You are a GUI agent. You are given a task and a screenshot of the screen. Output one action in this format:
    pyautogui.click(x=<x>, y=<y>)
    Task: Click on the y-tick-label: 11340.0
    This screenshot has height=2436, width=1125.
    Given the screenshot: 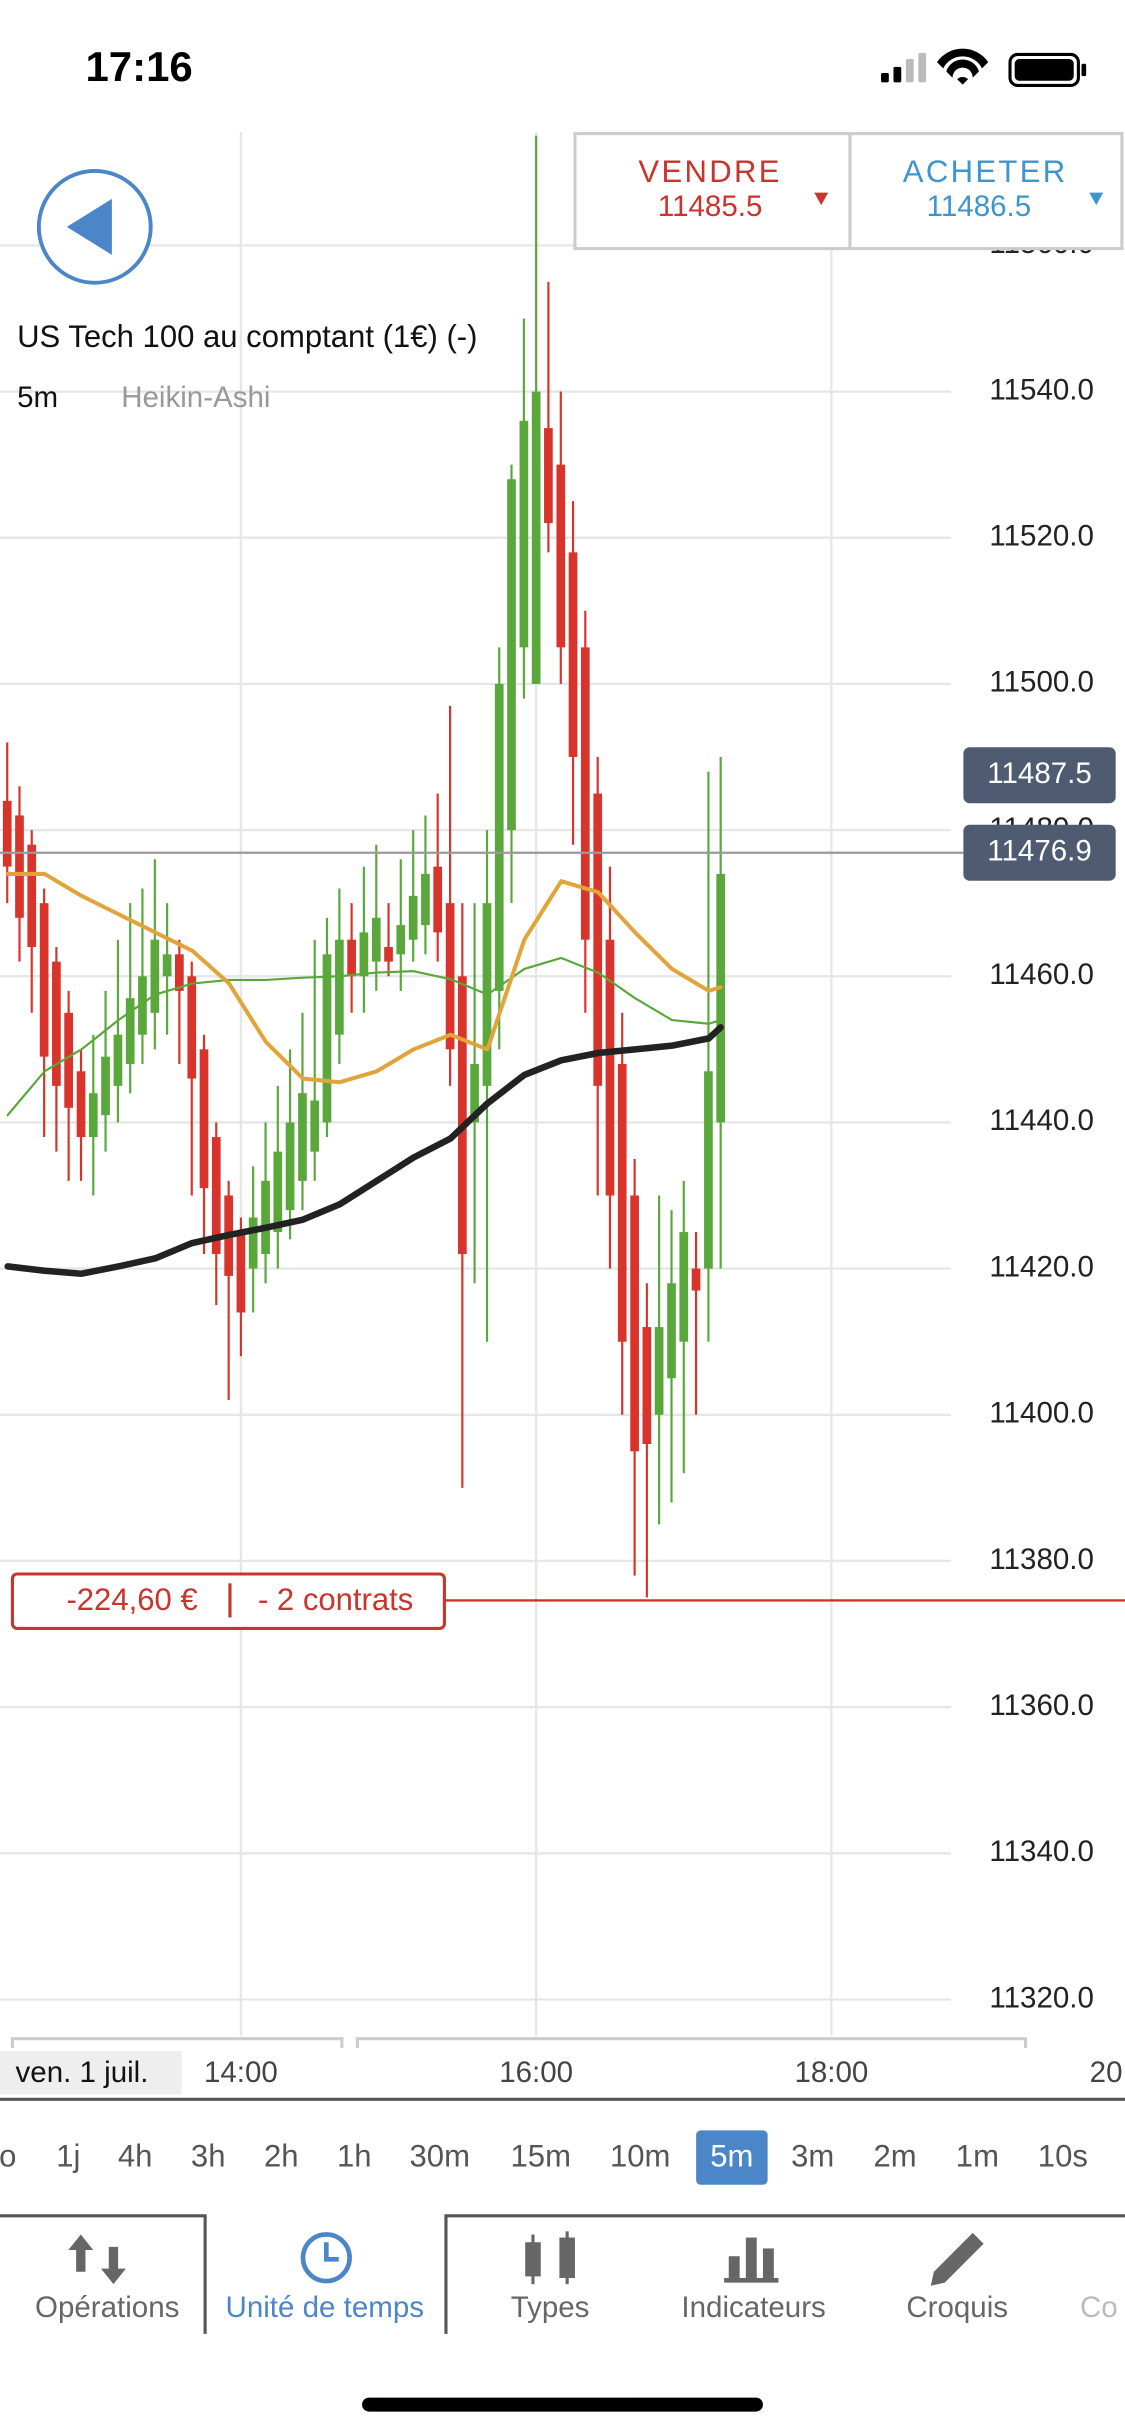 What is the action you would take?
    pyautogui.click(x=1041, y=1851)
    